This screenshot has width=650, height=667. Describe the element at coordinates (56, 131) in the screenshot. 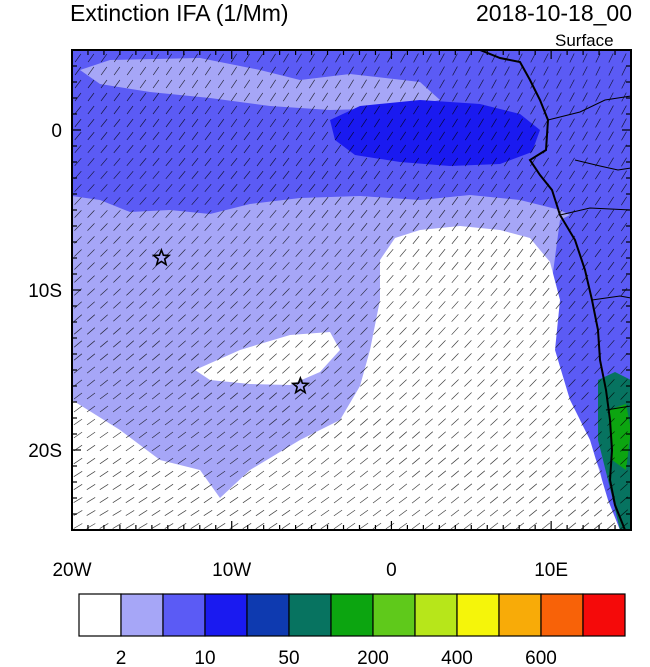

I see `y-tick-label: 0` at that location.